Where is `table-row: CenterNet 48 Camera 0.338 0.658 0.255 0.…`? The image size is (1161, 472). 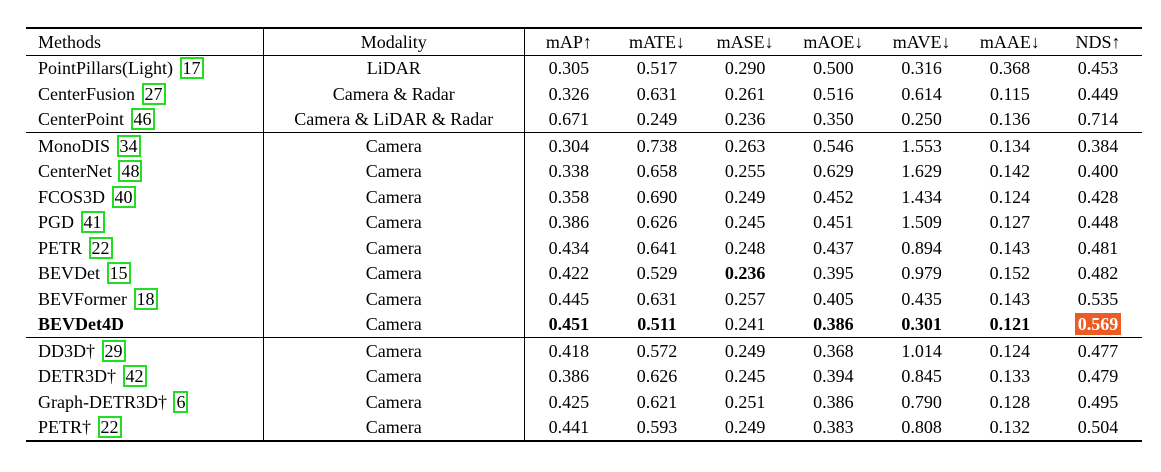 table-row: CenterNet 48 Camera 0.338 0.658 0.255 0.… is located at coordinates (584, 171).